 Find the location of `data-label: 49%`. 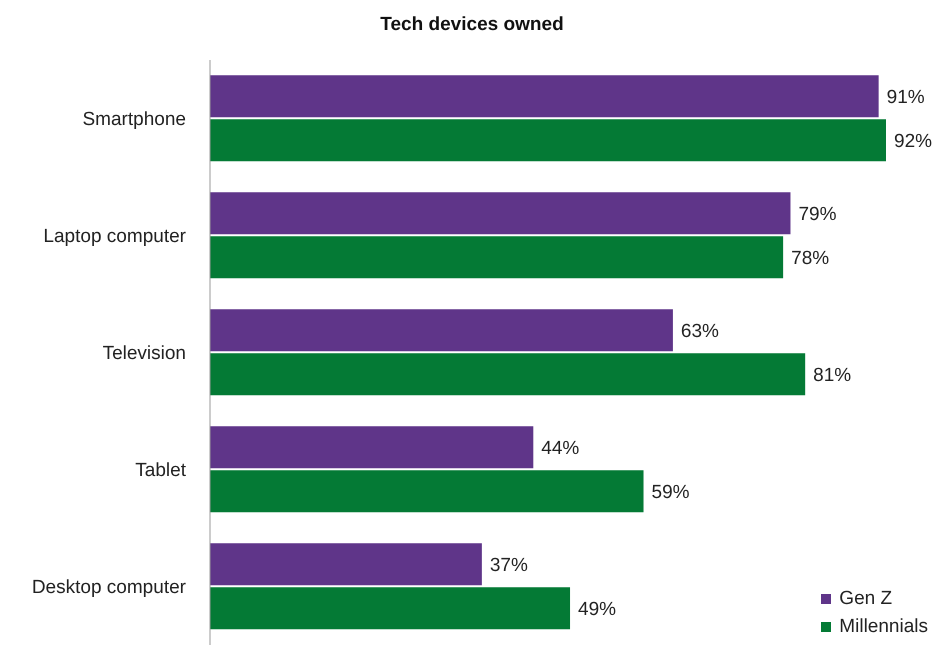

data-label: 49% is located at coordinates (597, 609).